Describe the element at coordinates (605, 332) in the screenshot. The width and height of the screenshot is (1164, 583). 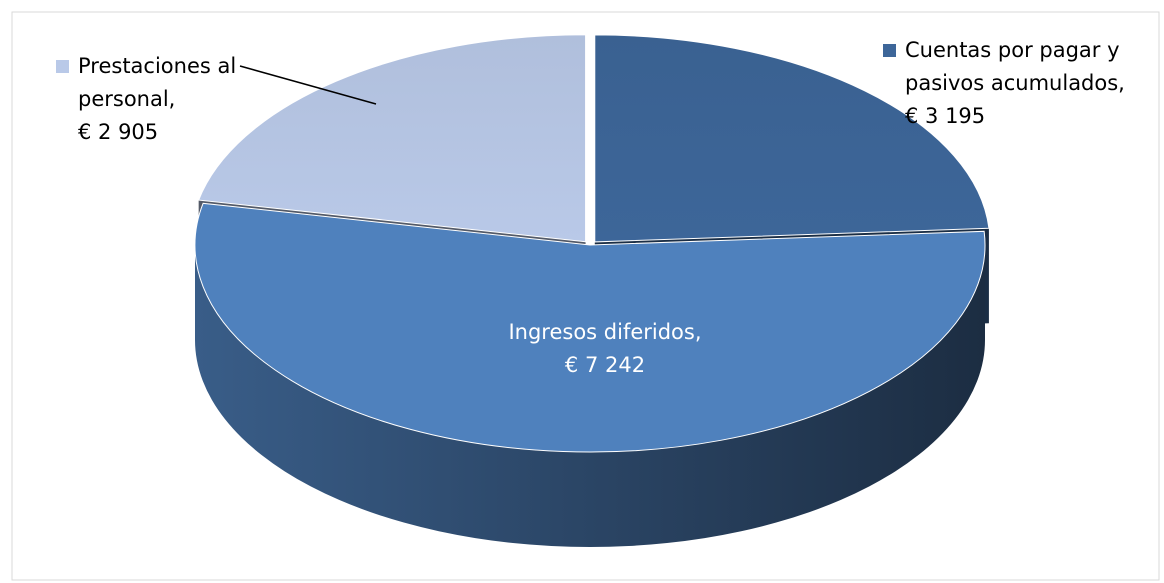
I see `data-label-name: Ingresos diferidos,` at that location.